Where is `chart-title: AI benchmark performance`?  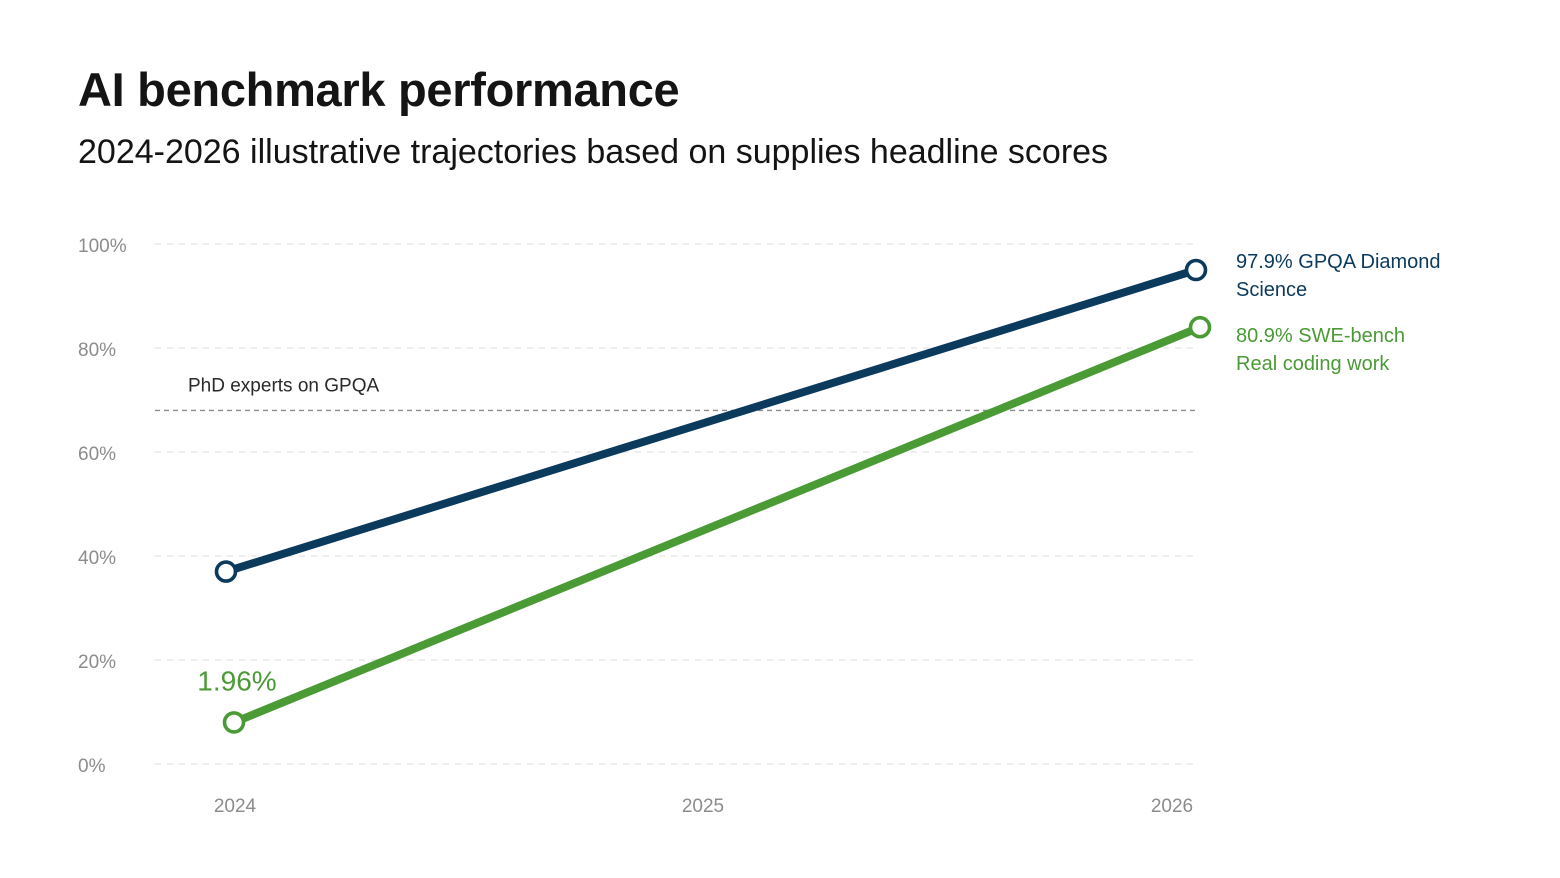
chart-title: AI benchmark performance is located at coordinates (379, 89).